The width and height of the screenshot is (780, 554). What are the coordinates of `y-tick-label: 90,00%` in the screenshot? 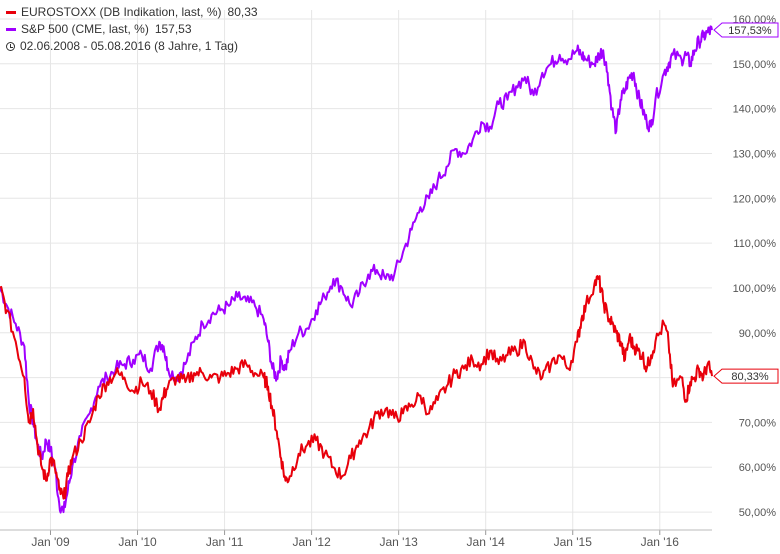 It's located at (758, 334).